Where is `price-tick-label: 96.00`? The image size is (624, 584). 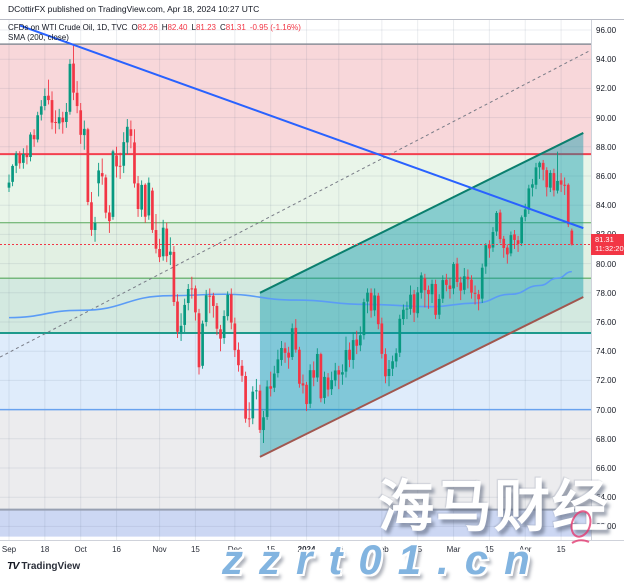 price-tick-label: 96.00 is located at coordinates (606, 30).